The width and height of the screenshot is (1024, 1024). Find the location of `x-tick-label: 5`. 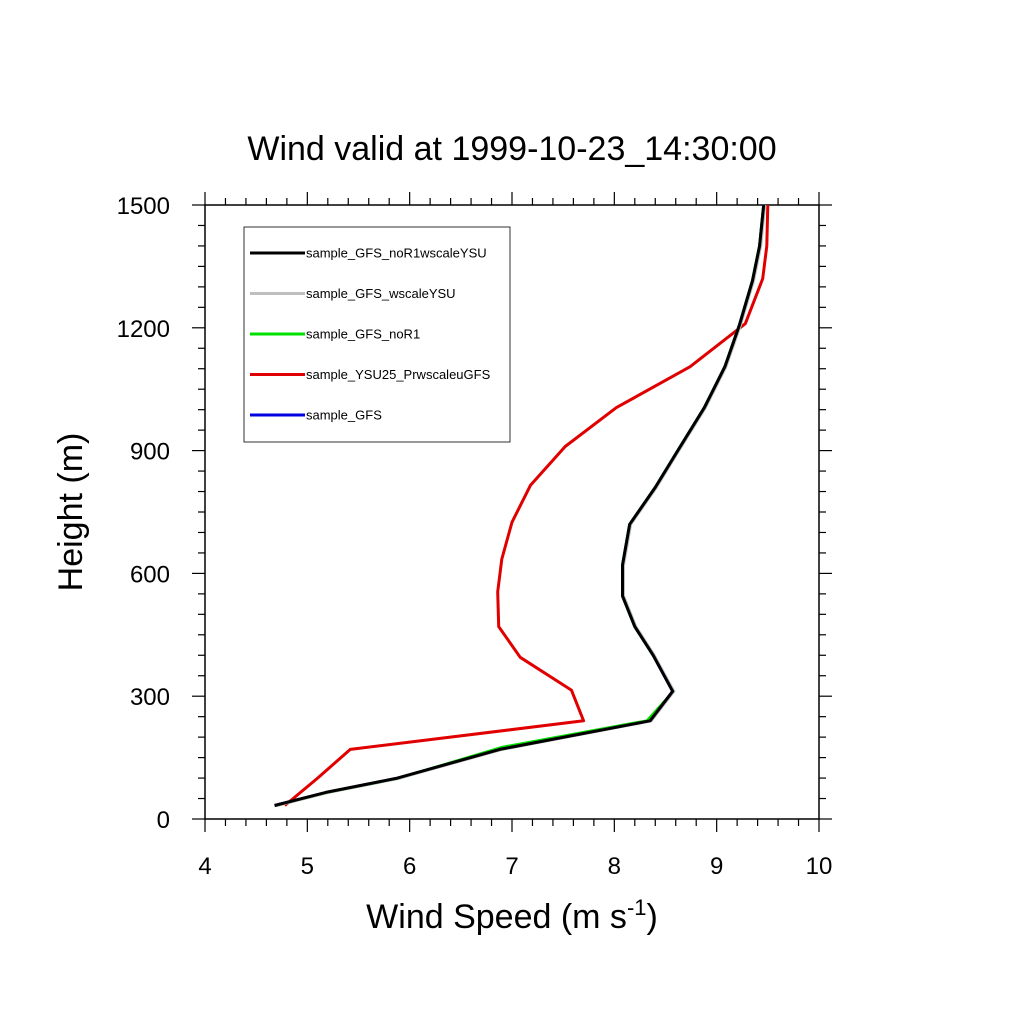

x-tick-label: 5 is located at coordinates (307, 866).